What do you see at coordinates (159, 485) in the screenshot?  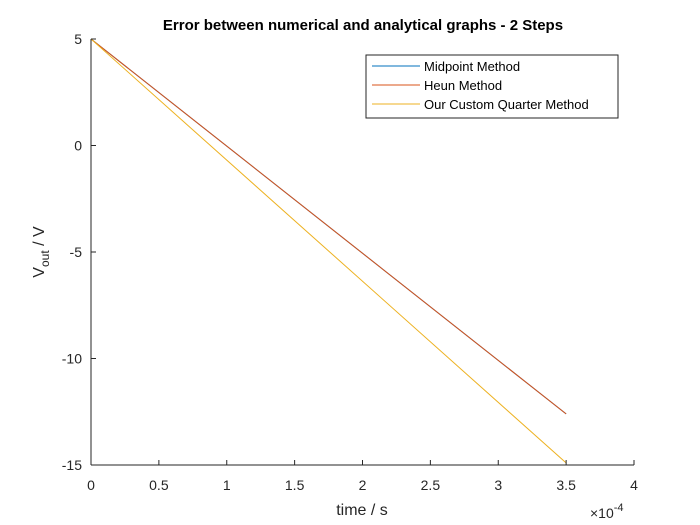 I see `x-tick-label: 0.5` at bounding box center [159, 485].